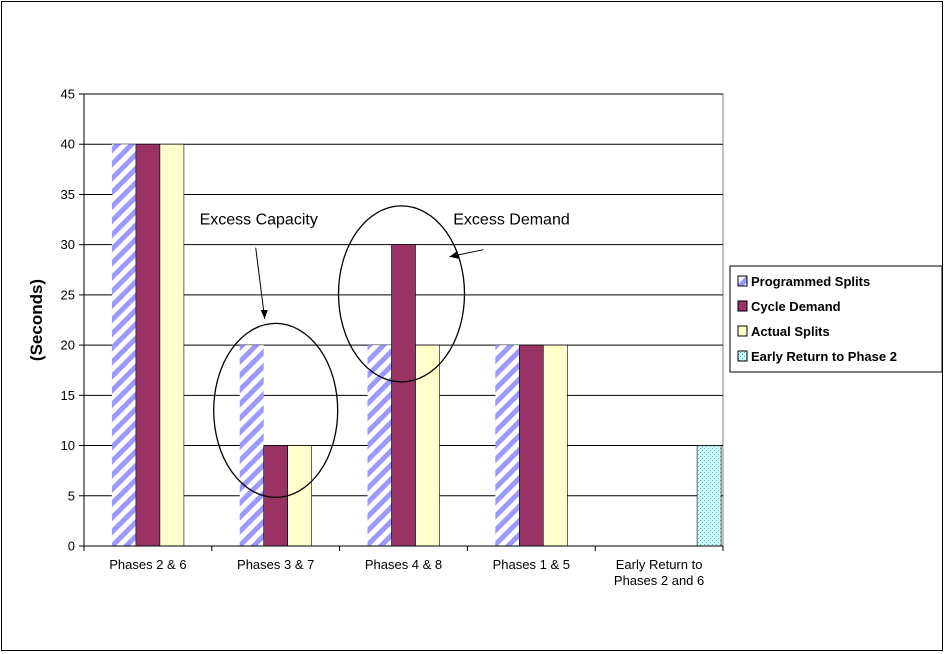 This screenshot has width=946, height=654. I want to click on x-tick-label: Early Return to, so click(659, 564).